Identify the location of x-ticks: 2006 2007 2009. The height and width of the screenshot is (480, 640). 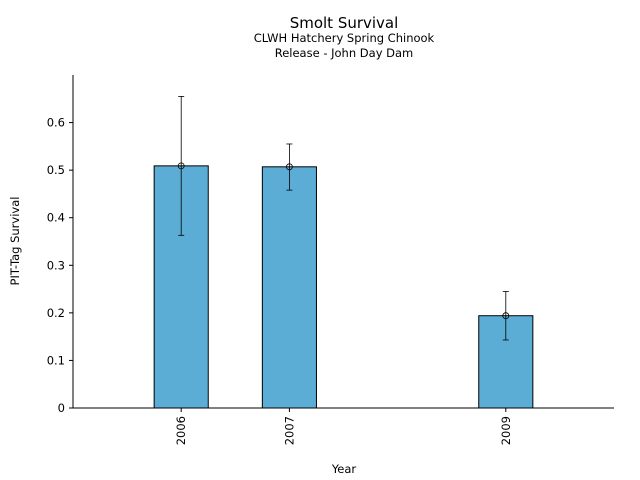
(343, 426).